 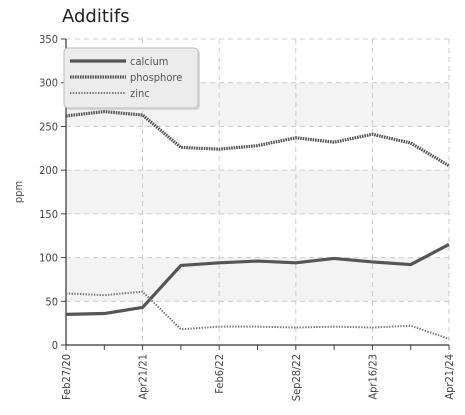 I want to click on y-tick-label: 200, so click(x=48, y=170).